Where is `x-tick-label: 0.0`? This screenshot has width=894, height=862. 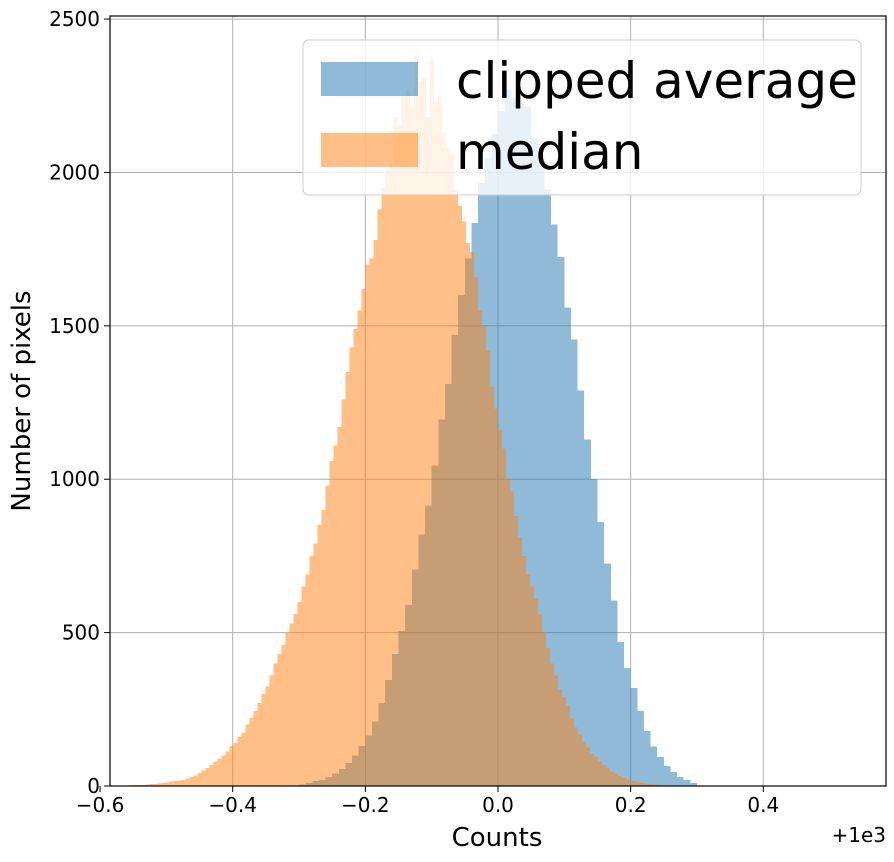 x-tick-label: 0.0 is located at coordinates (498, 805).